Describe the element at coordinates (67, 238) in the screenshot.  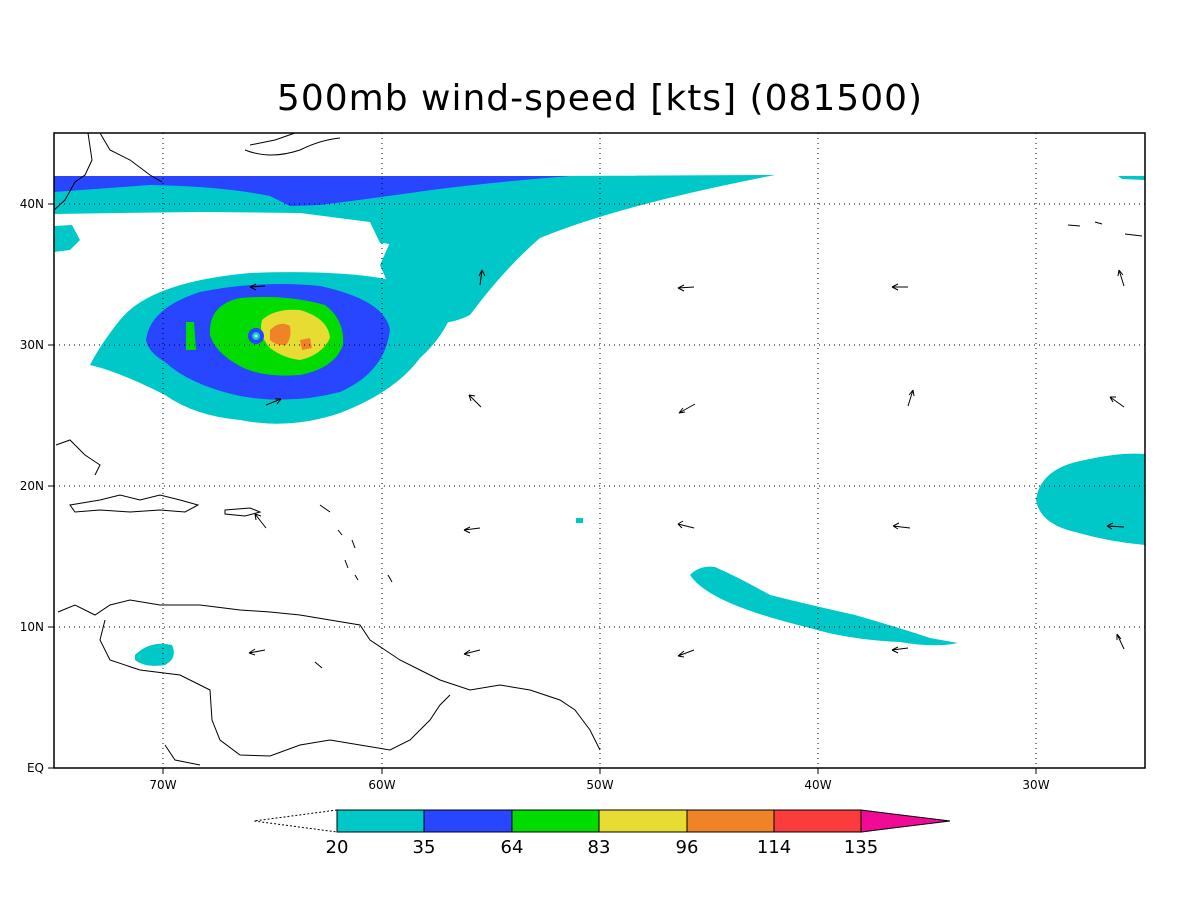
I see `cyan-blob-west` at that location.